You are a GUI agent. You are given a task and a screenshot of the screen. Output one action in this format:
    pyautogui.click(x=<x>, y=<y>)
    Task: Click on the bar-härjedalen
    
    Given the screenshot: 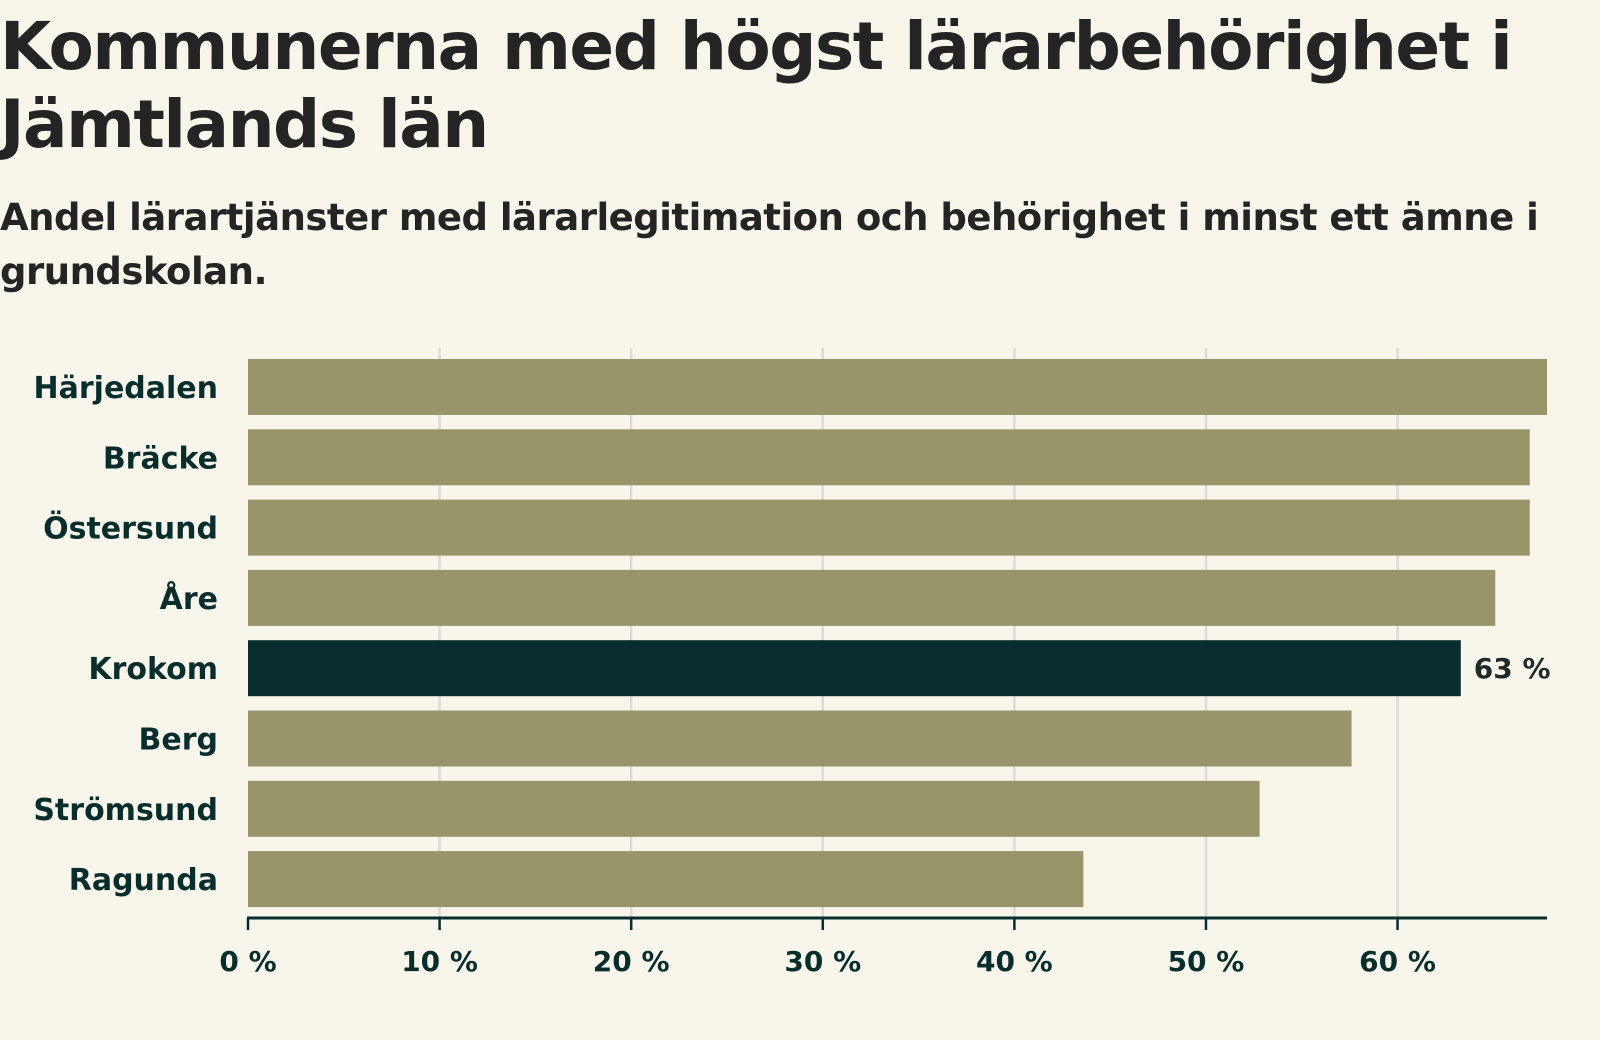 What is the action you would take?
    pyautogui.click(x=897, y=387)
    